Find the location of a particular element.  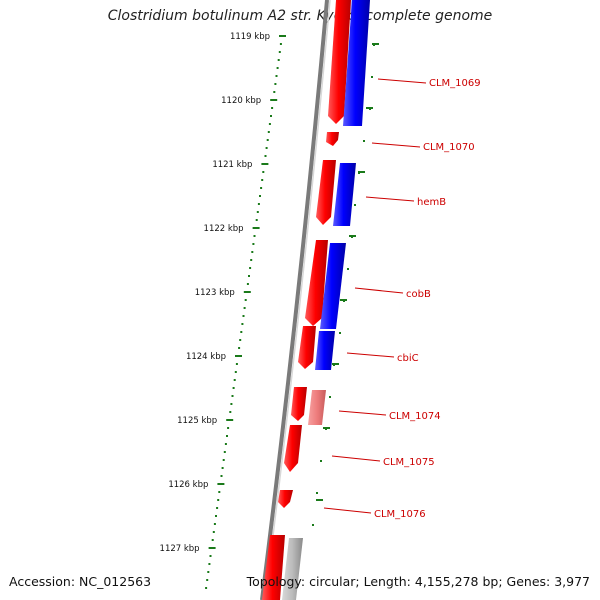

gene-label: cobB is located at coordinates (418, 294).